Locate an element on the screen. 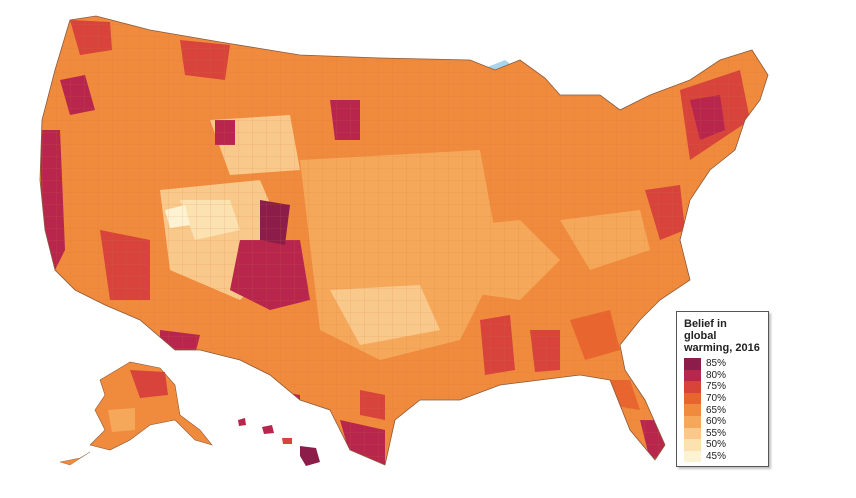 The image size is (856, 498). legend-row: 60% is located at coordinates (723, 421).